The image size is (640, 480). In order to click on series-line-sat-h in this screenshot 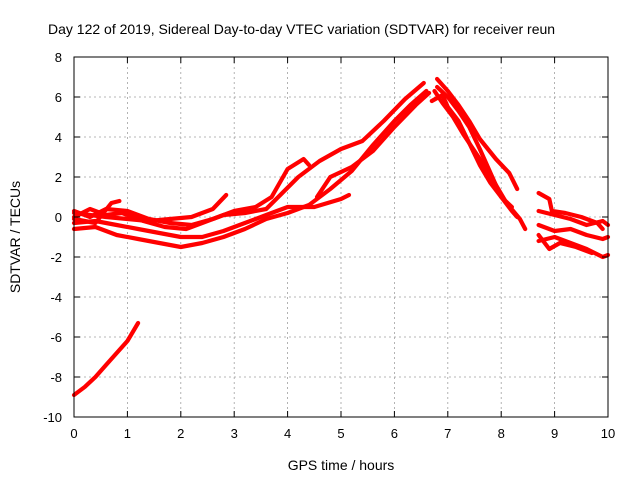, I will do `click(477, 134)`.